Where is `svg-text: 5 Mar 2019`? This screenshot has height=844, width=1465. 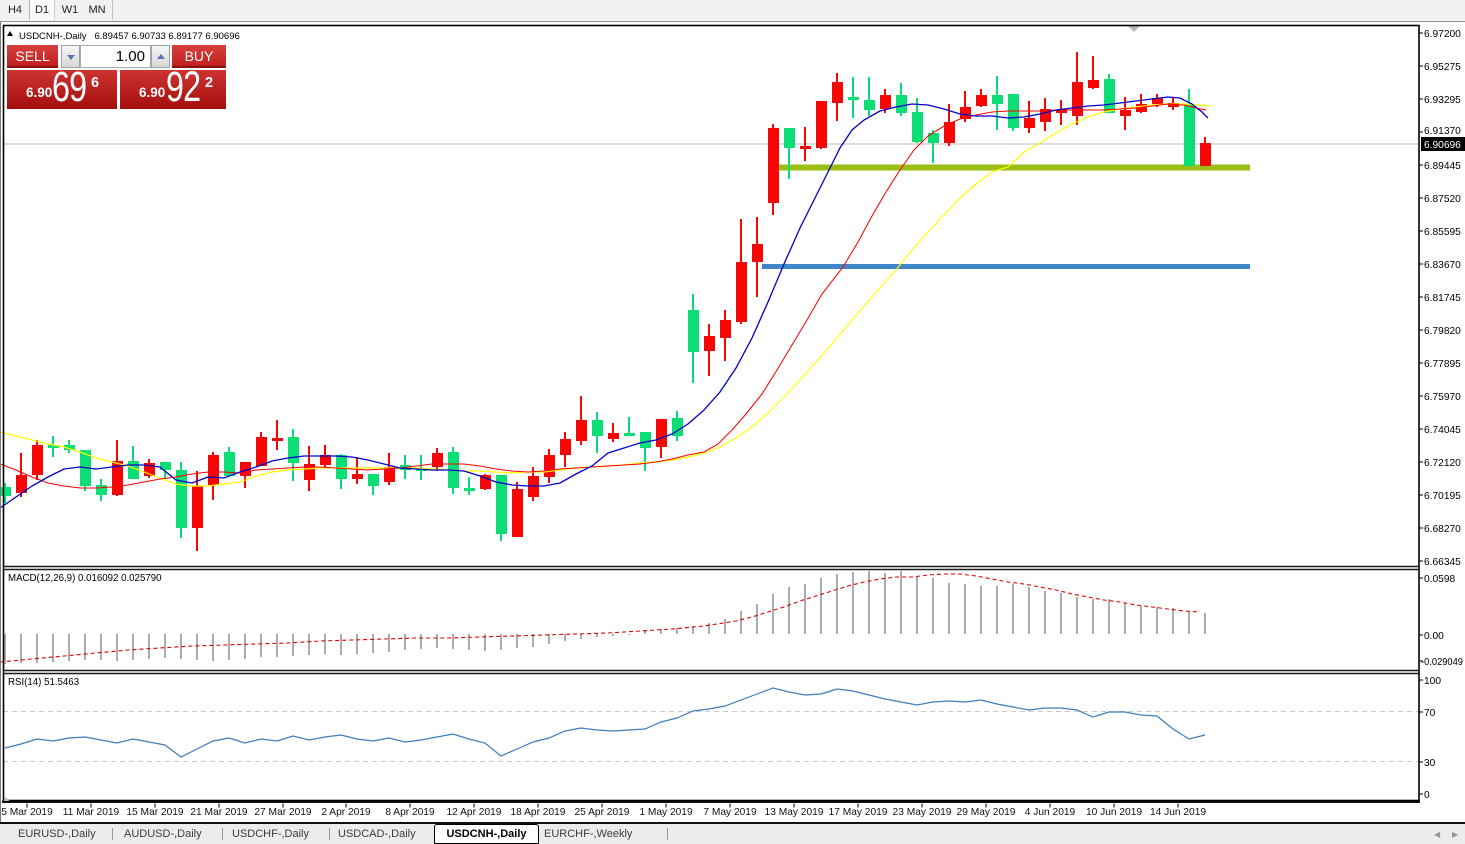 svg-text: 5 Mar 2019 is located at coordinates (27, 812).